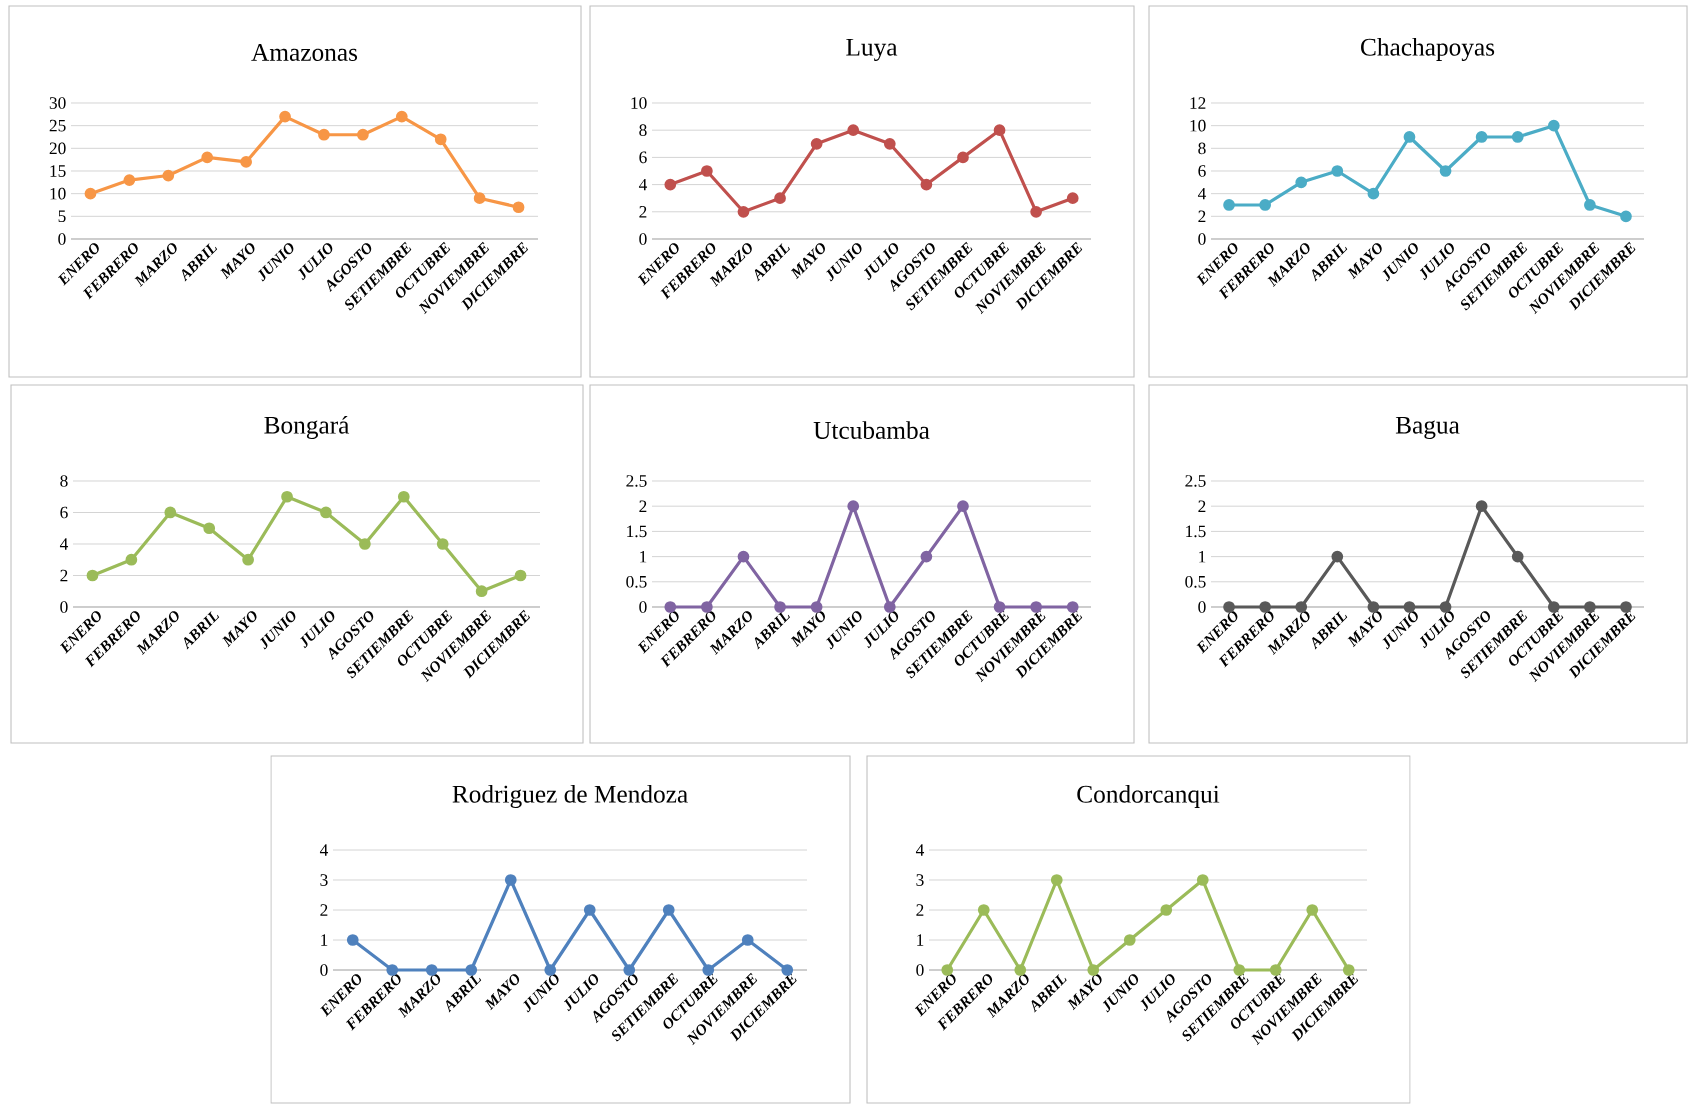  Describe the element at coordinates (62, 216) in the screenshot. I see `y-tick-label: 5` at that location.